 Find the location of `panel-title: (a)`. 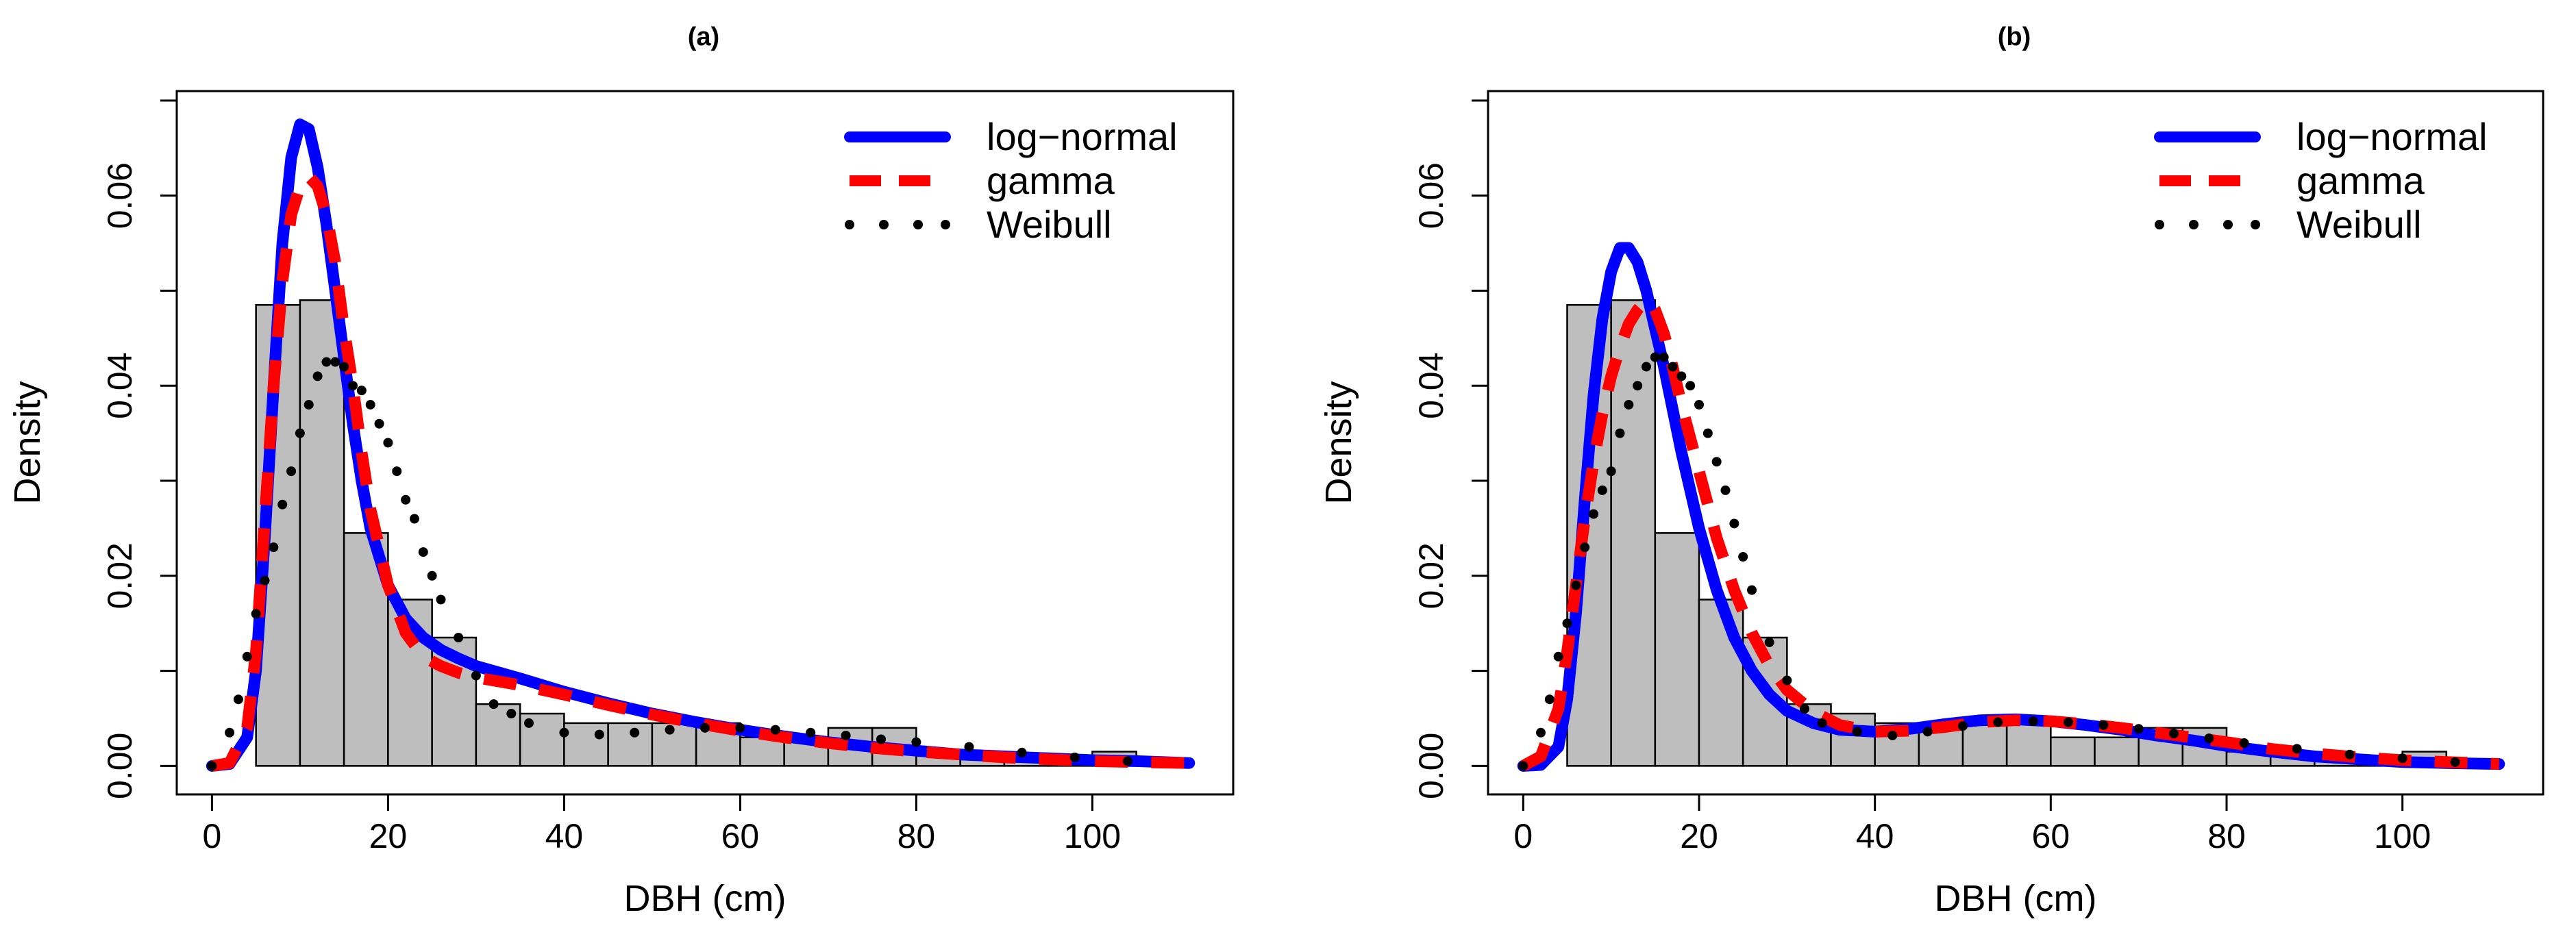

panel-title: (a) is located at coordinates (703, 37).